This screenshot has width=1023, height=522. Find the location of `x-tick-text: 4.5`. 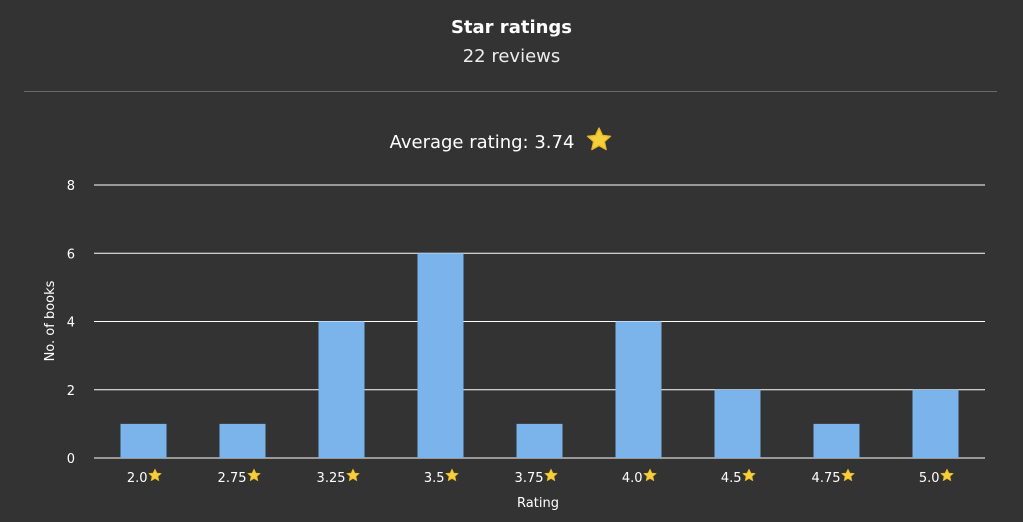

x-tick-text: 4.5 is located at coordinates (731, 478).